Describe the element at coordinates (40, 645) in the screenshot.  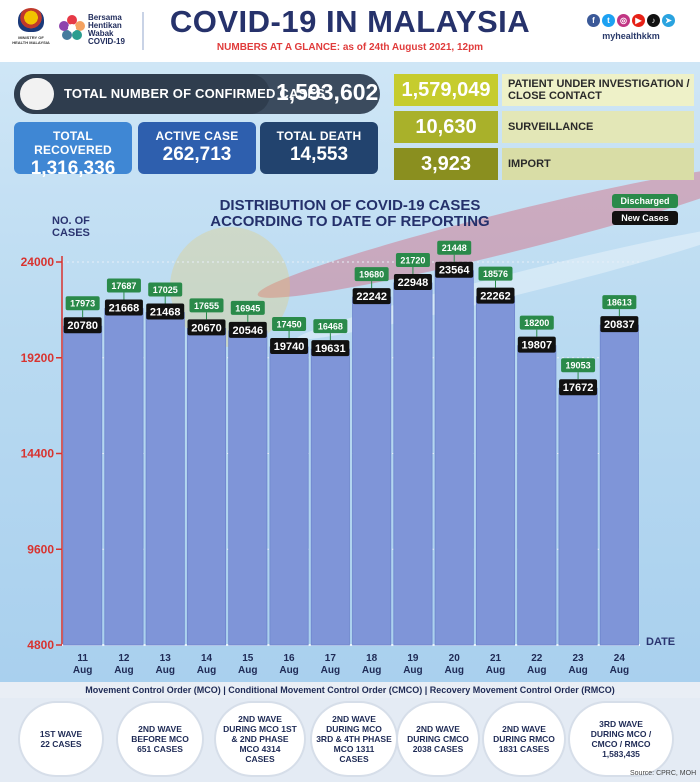
I see `y-tick-label: 4800` at that location.